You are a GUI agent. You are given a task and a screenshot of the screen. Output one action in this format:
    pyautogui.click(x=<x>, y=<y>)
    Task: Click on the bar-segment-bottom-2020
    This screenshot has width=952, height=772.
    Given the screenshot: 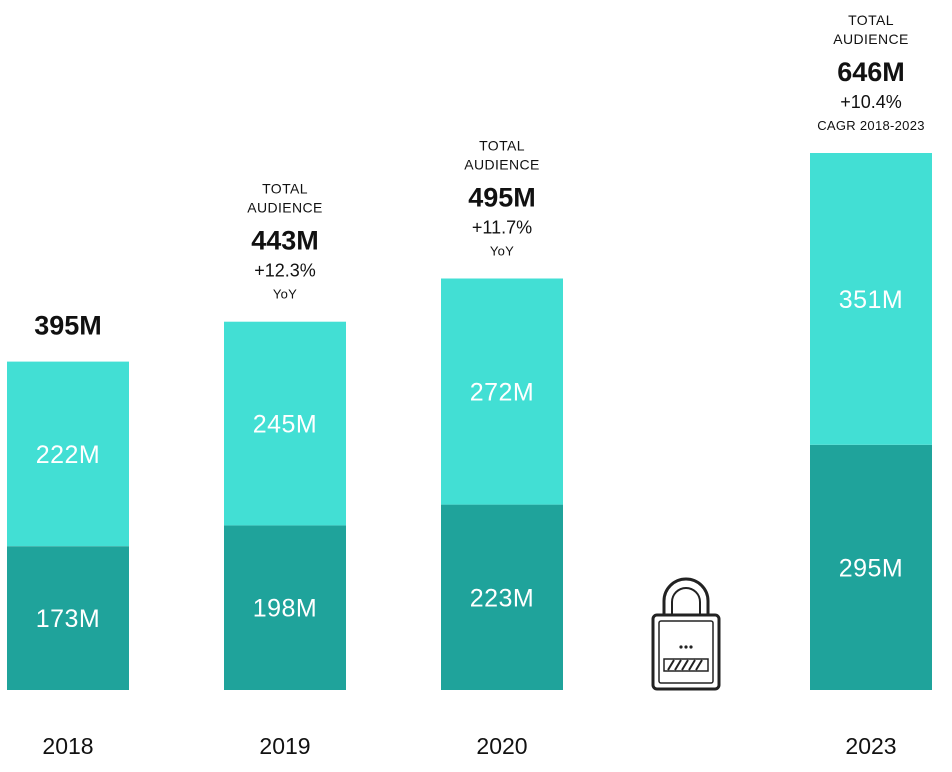 What is the action you would take?
    pyautogui.click(x=502, y=597)
    